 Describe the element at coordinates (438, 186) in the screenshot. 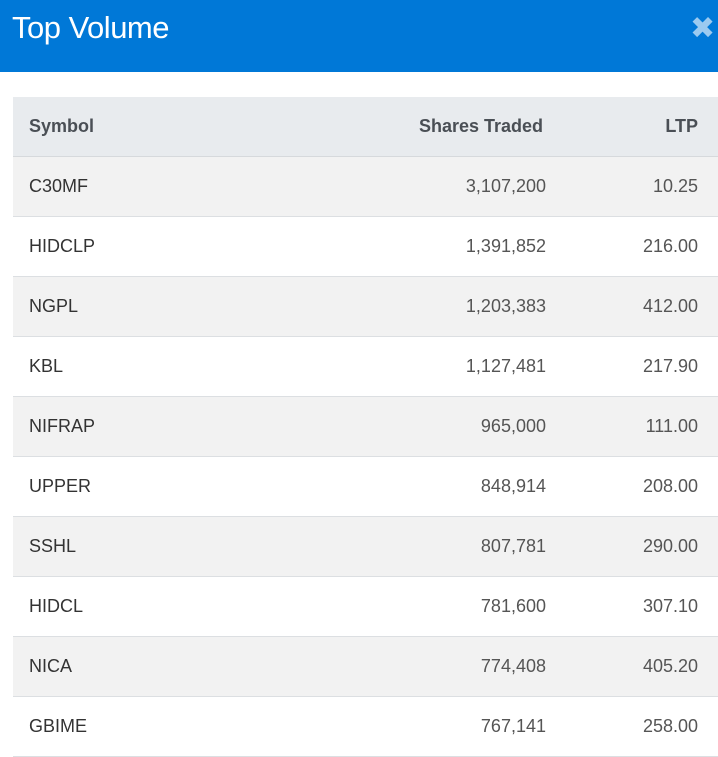

I see `cell-shares-traded: 3,107,200` at that location.